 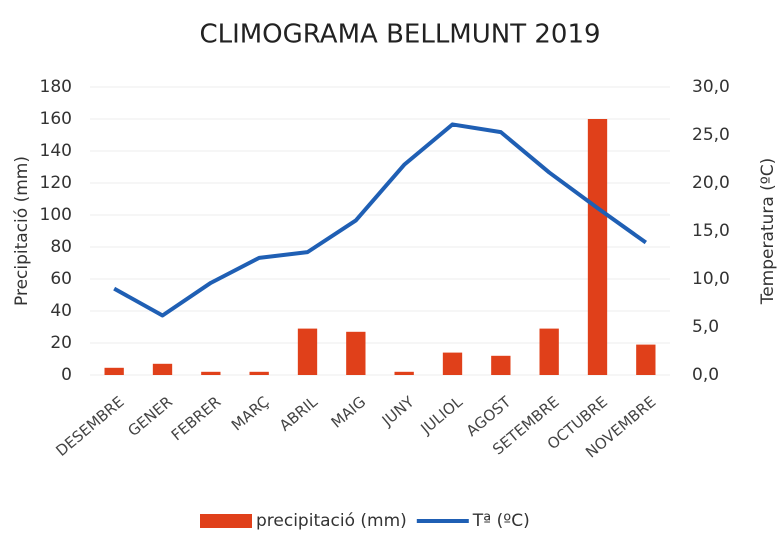 I want to click on chart-title: CLIMOGRAMA BELLMUNT 2019, so click(x=399, y=35).